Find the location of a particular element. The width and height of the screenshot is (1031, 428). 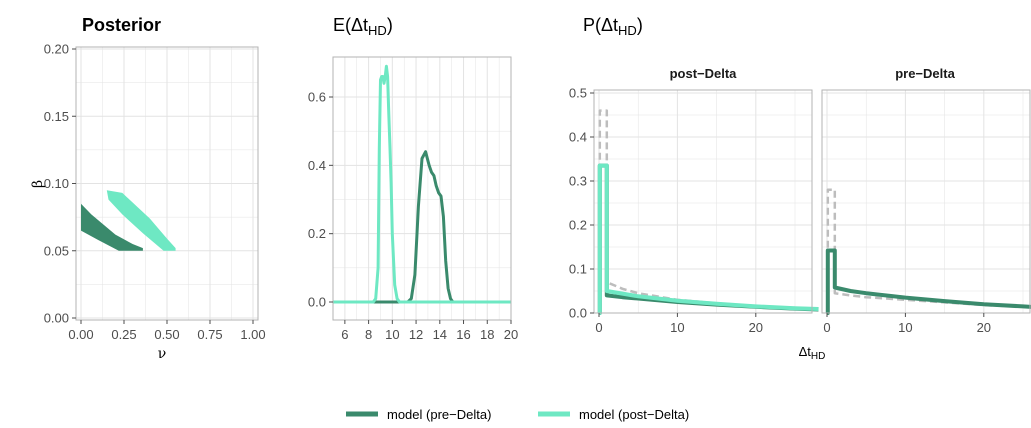

expected-delay-y-tick-label: 0.4 is located at coordinates (317, 165).